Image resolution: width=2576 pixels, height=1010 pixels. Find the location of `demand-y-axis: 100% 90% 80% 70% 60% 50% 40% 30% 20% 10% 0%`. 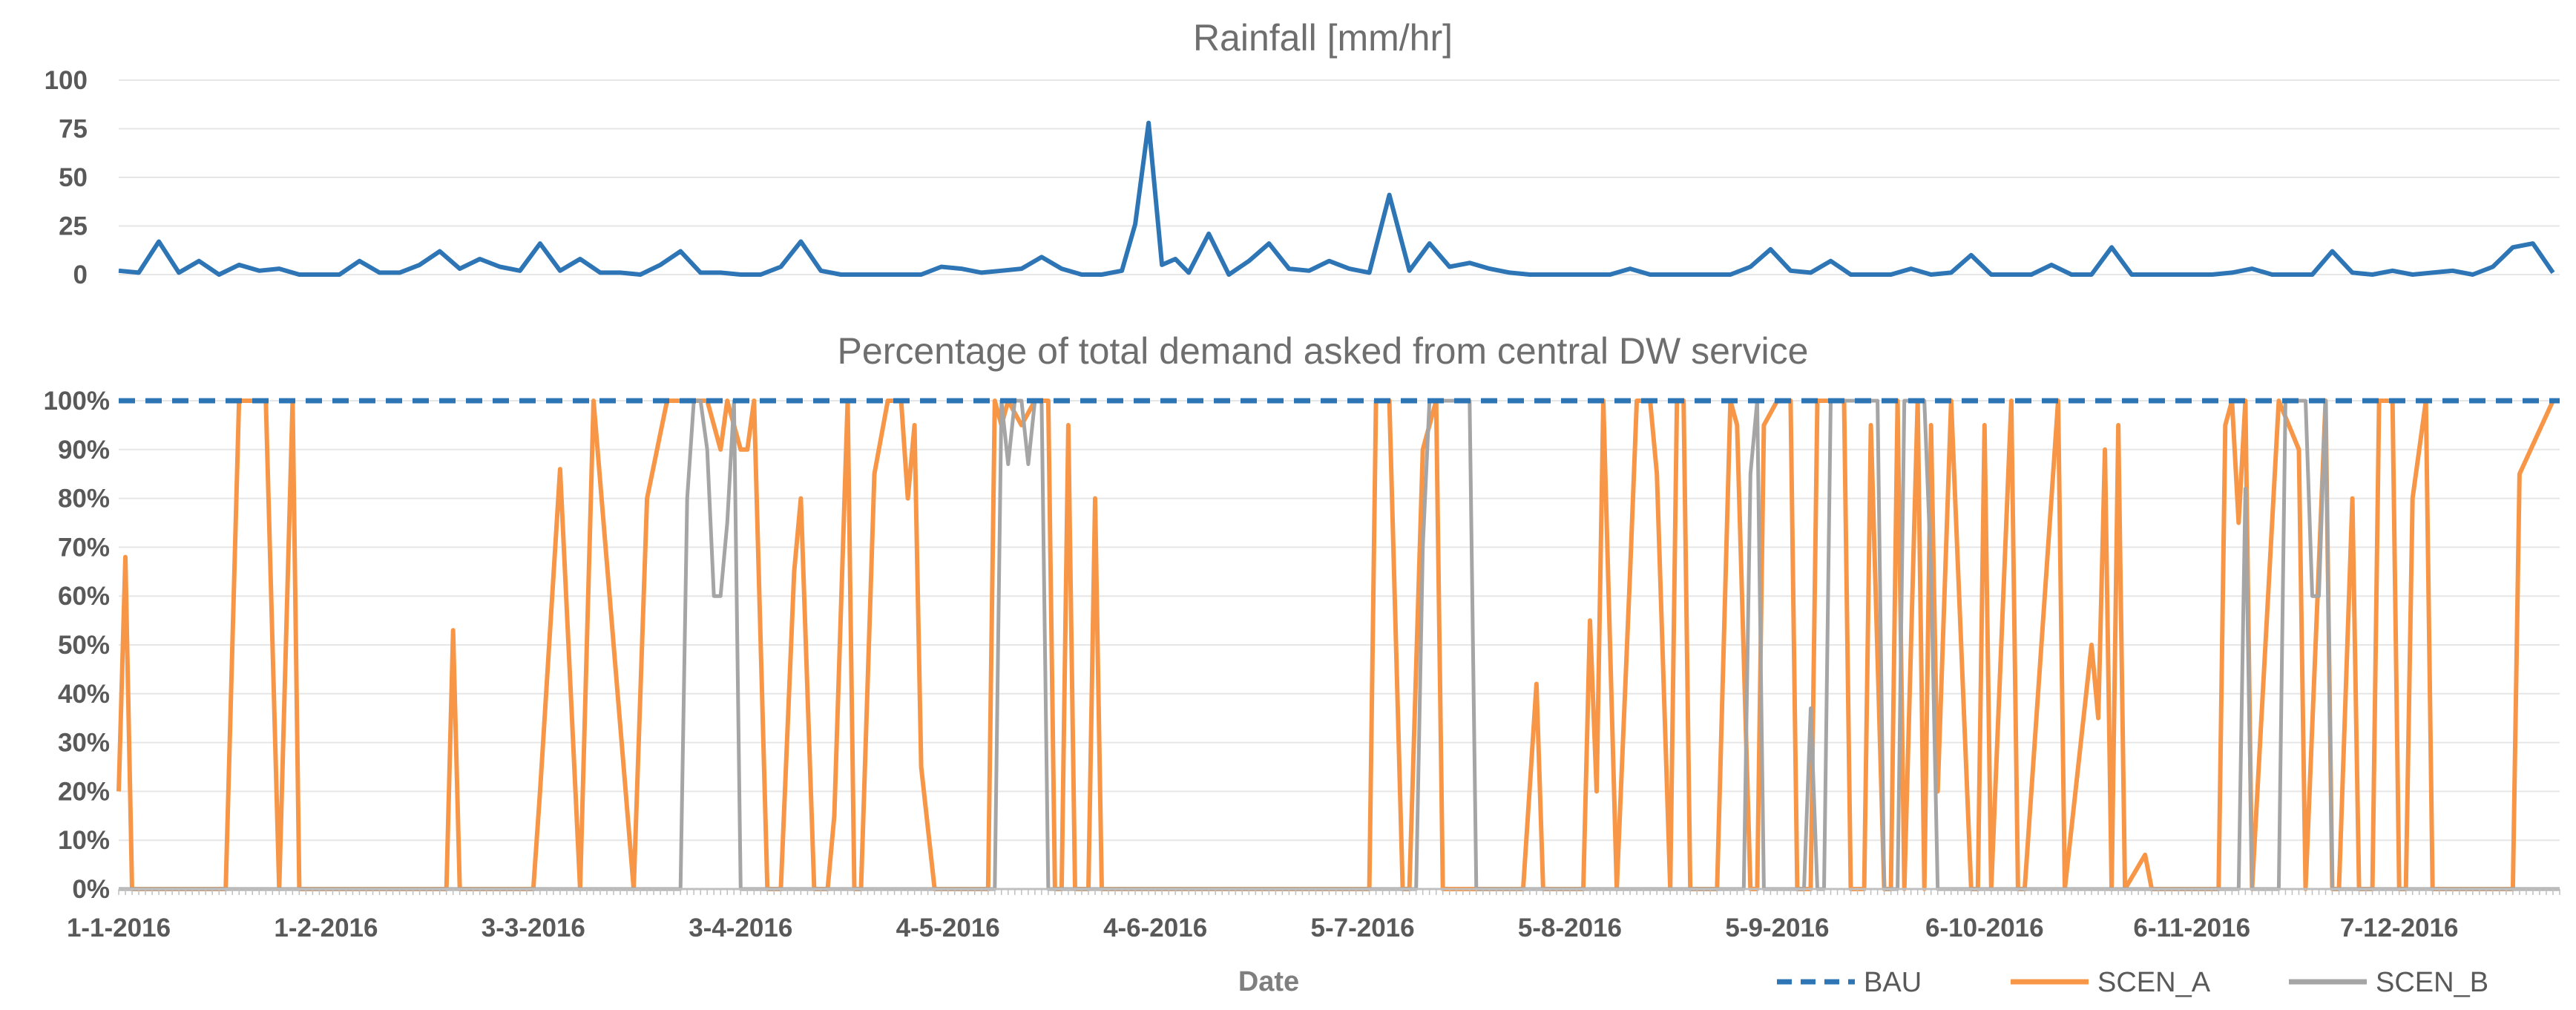

demand-y-axis: 100% 90% 80% 70% 60% 50% 40% 30% 20% 10% 0% is located at coordinates (76, 646).